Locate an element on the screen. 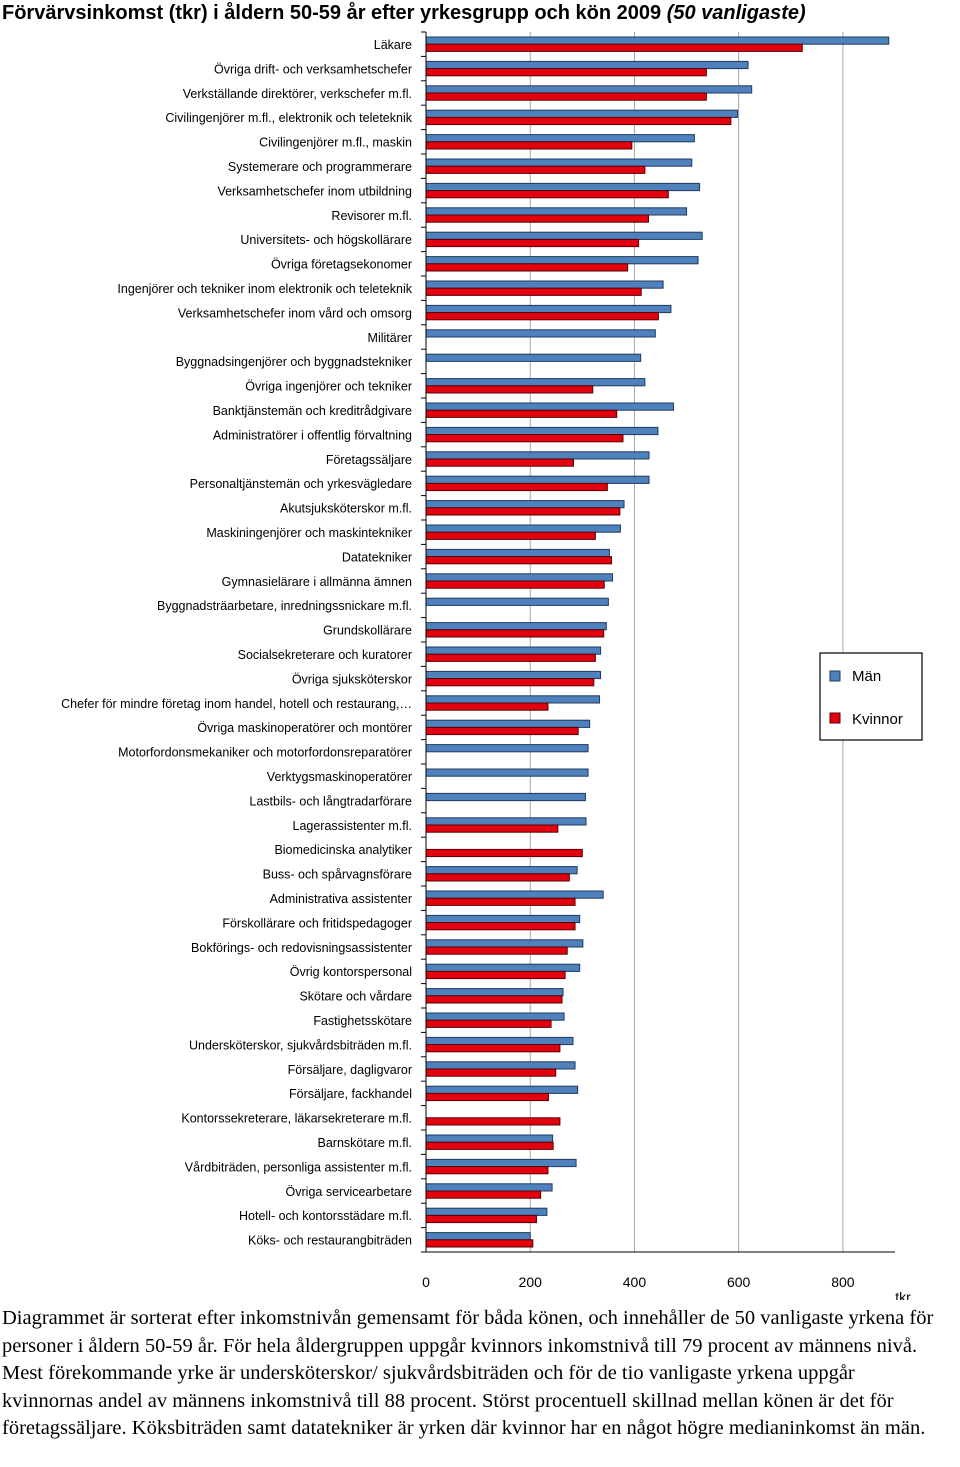 The height and width of the screenshot is (1467, 960). category-label-33: Biomedicinska analytiker is located at coordinates (343, 850).